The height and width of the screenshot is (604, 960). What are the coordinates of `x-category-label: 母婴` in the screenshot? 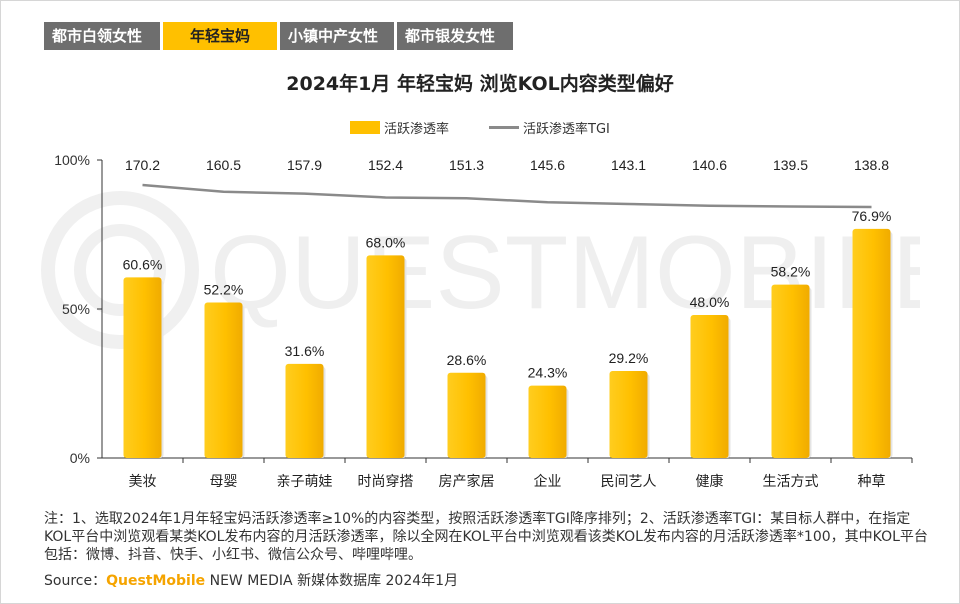 It's located at (224, 482).